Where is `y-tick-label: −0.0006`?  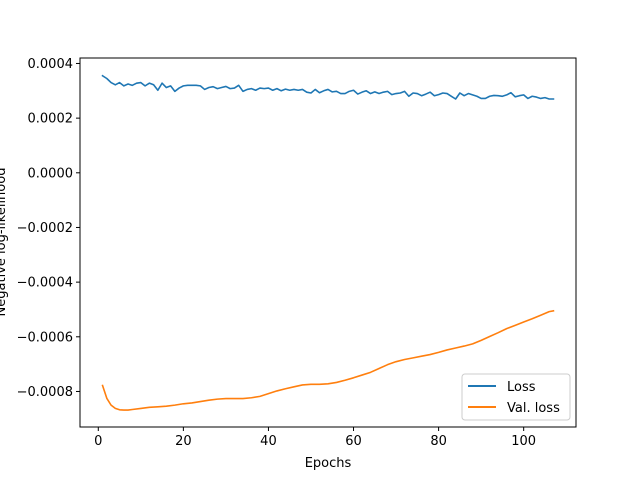 y-tick-label: −0.0006 is located at coordinates (45, 337).